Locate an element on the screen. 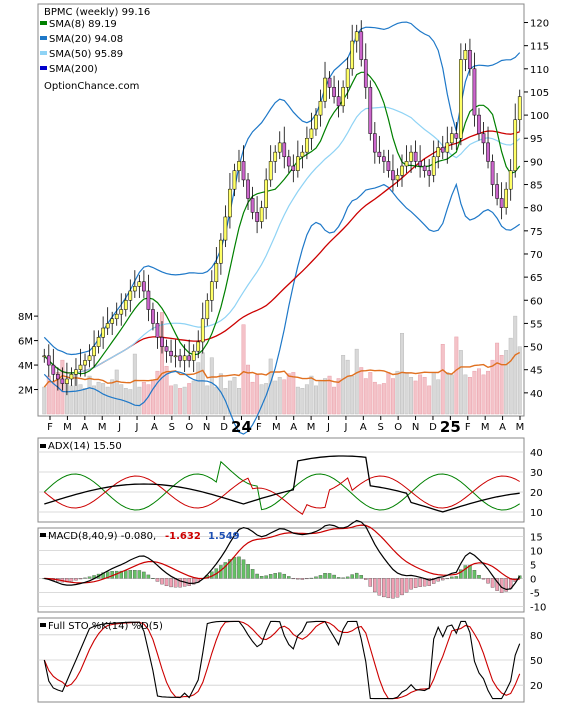 The width and height of the screenshot is (566, 706). price-tick-label: 80 is located at coordinates (536, 209).